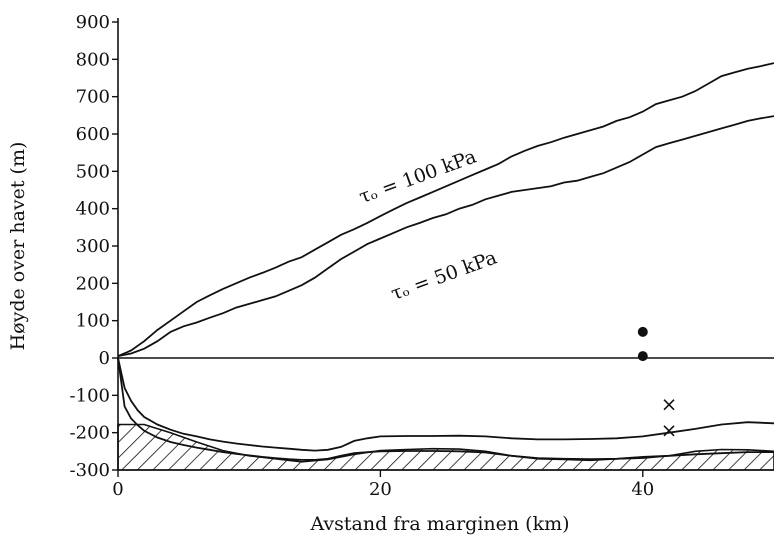 This screenshot has height=538, width=774. What do you see at coordinates (93, 22) in the screenshot?
I see `y-tick-label: 900` at bounding box center [93, 22].